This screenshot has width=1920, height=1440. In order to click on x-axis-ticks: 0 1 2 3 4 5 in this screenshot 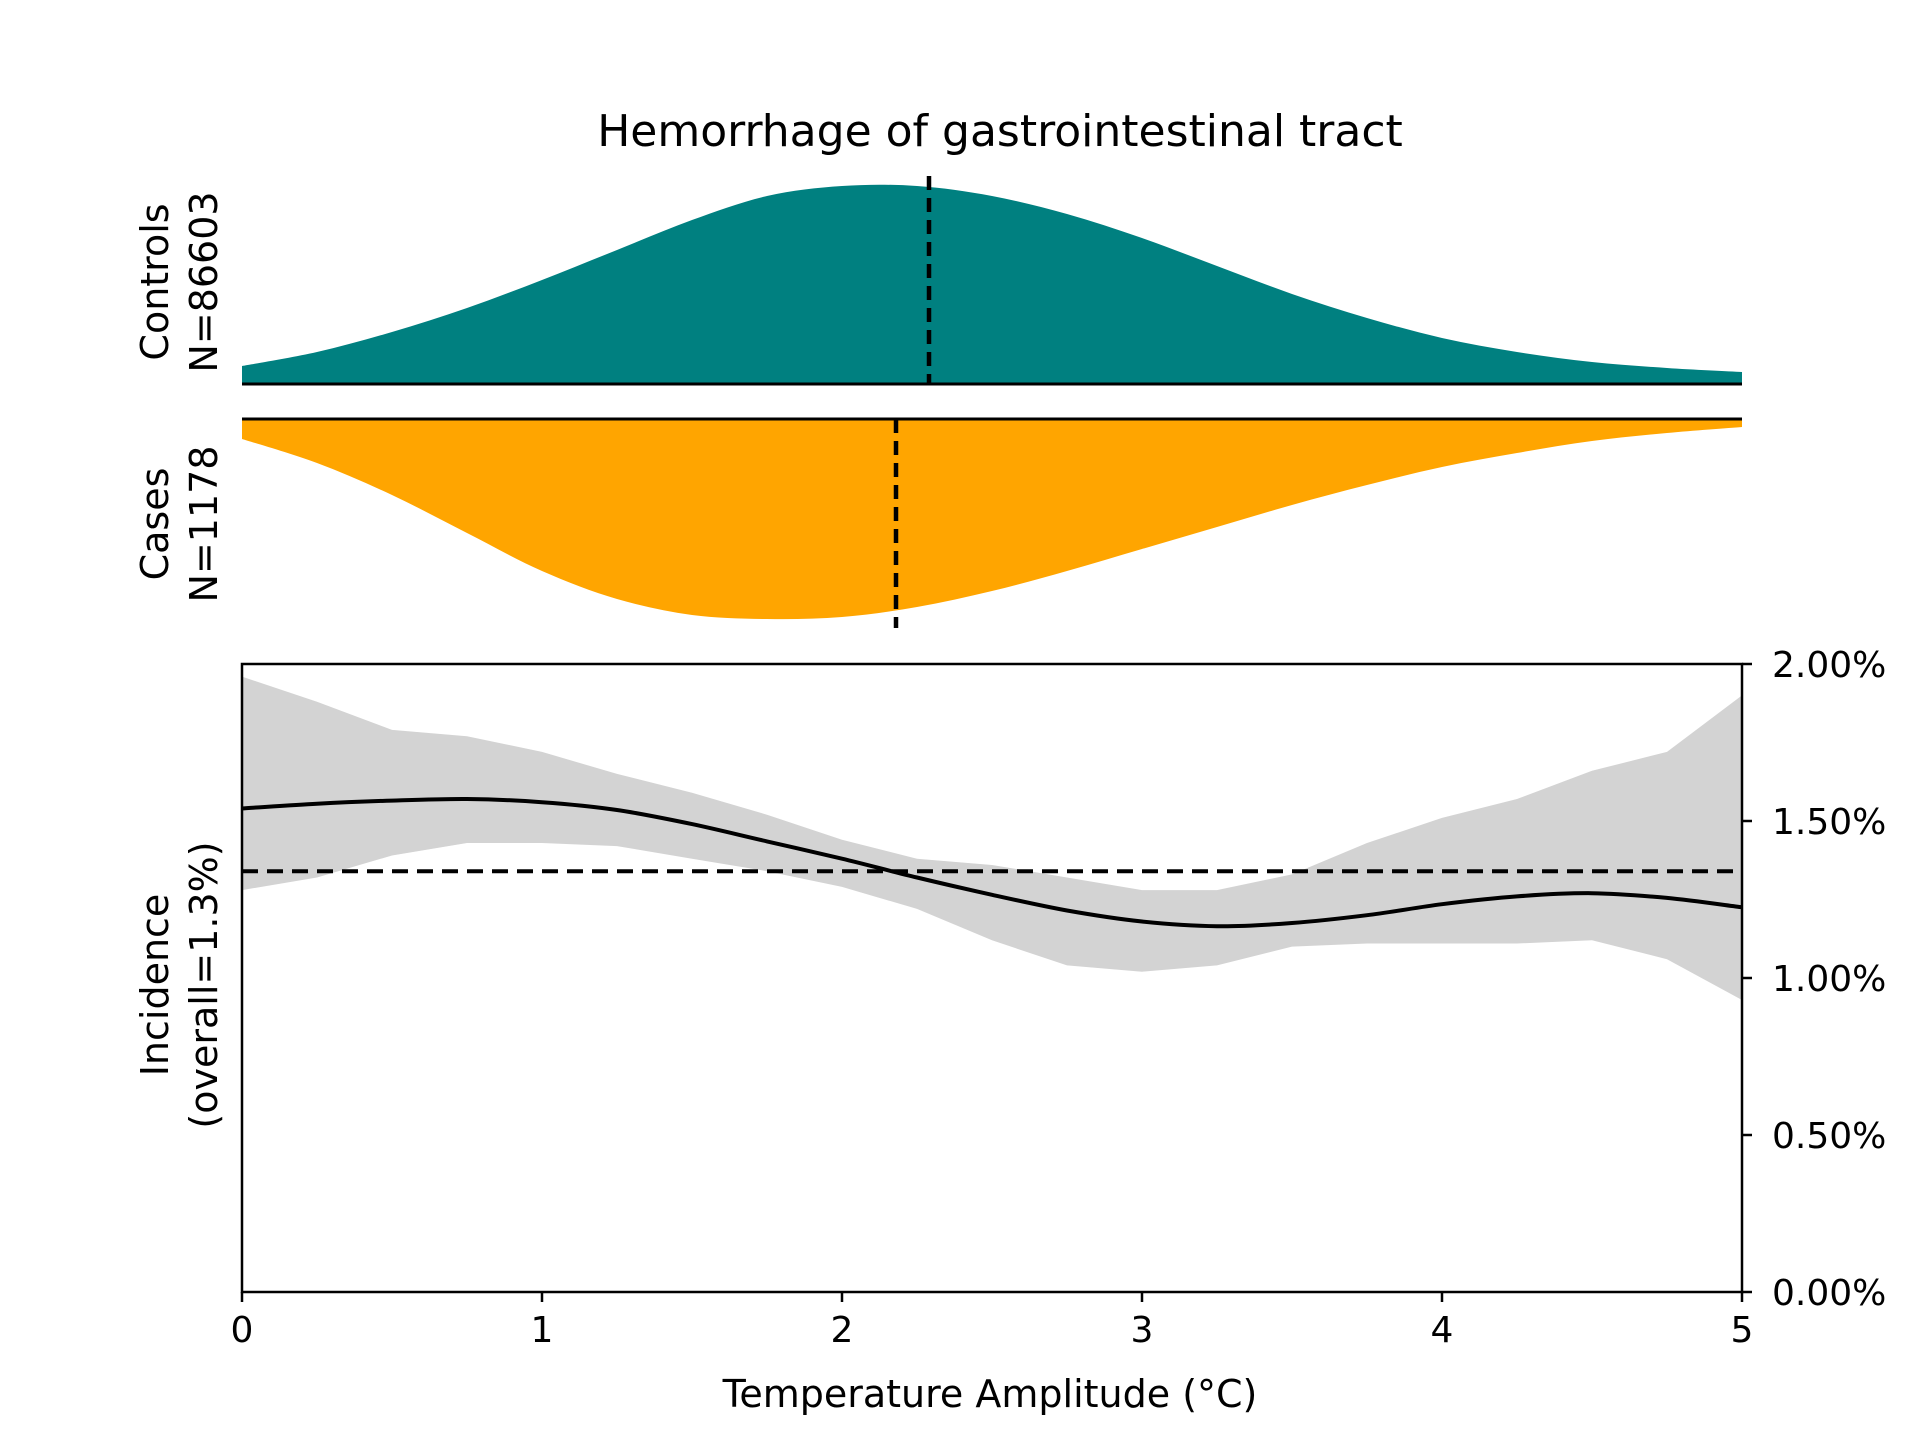, I will do `click(992, 1321)`.